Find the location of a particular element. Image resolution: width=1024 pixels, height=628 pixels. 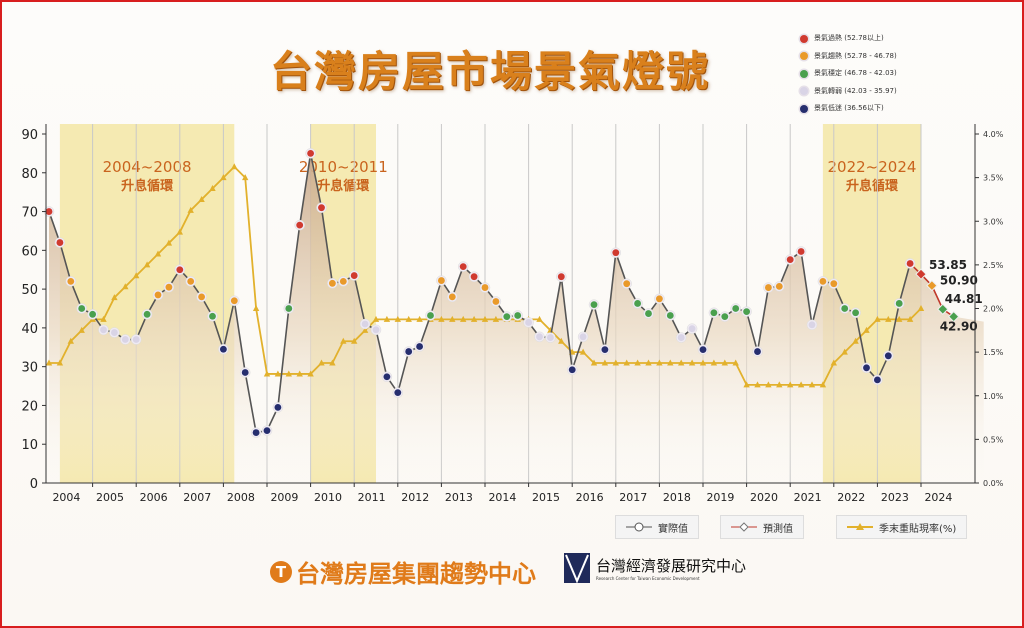

legend-actual: 實際值 is located at coordinates (657, 527).